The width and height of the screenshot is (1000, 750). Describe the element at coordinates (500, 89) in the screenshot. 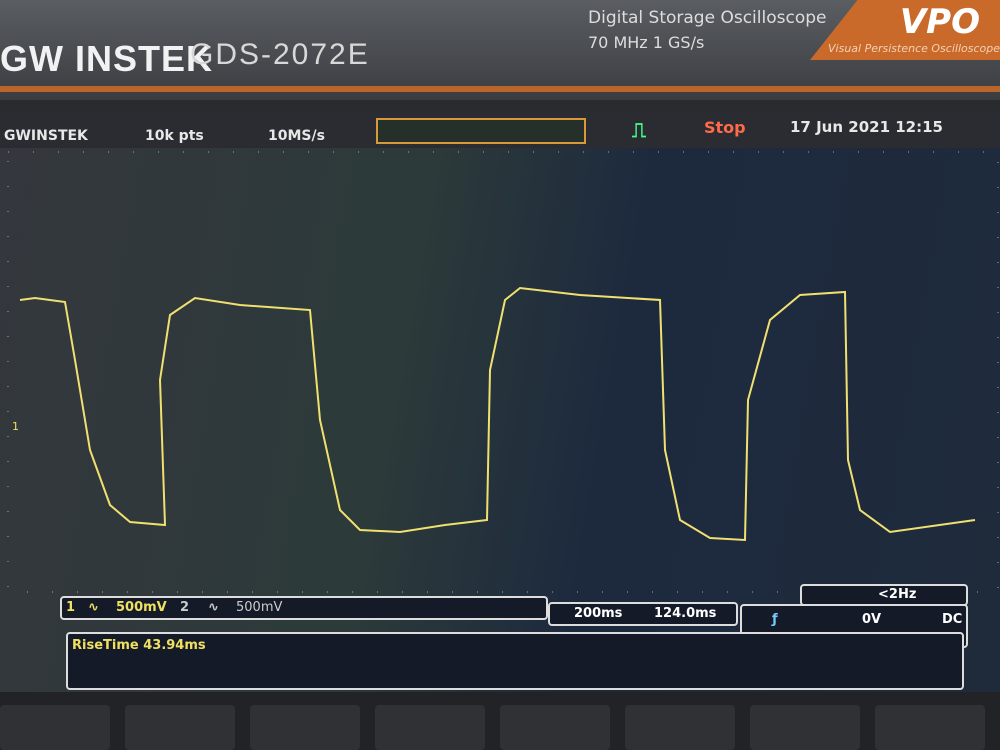

I see `accent-stripe` at that location.